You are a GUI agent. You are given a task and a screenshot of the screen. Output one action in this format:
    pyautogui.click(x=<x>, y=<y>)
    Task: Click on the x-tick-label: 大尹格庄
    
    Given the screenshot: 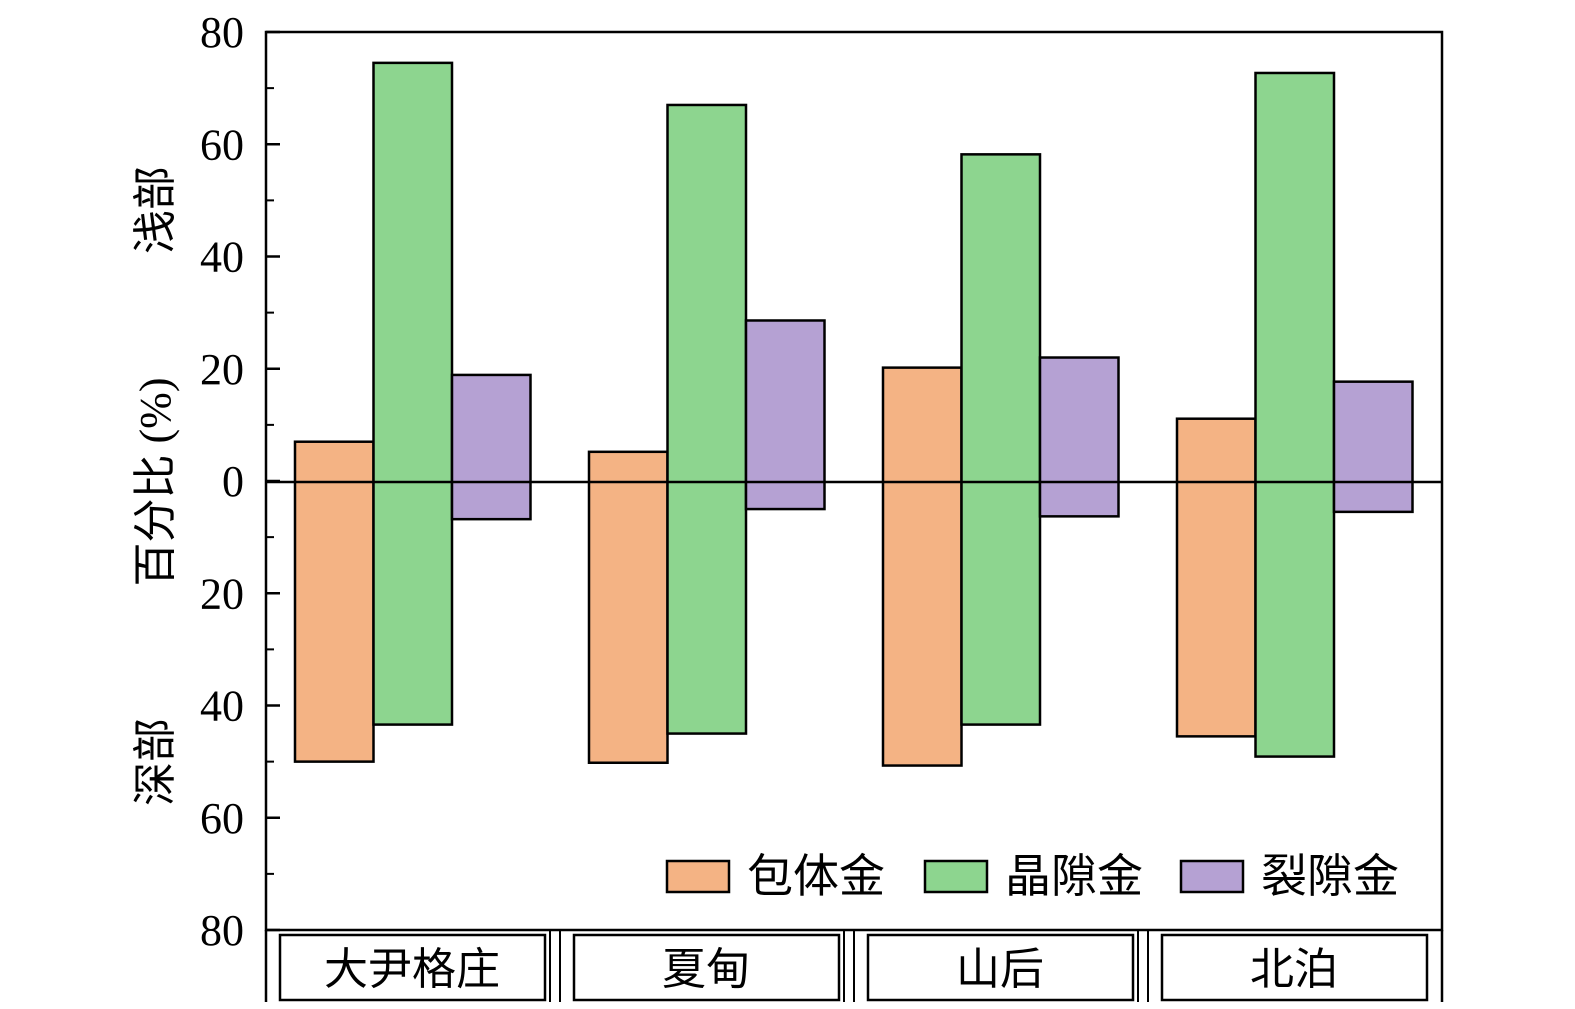 What is the action you would take?
    pyautogui.click(x=412, y=969)
    